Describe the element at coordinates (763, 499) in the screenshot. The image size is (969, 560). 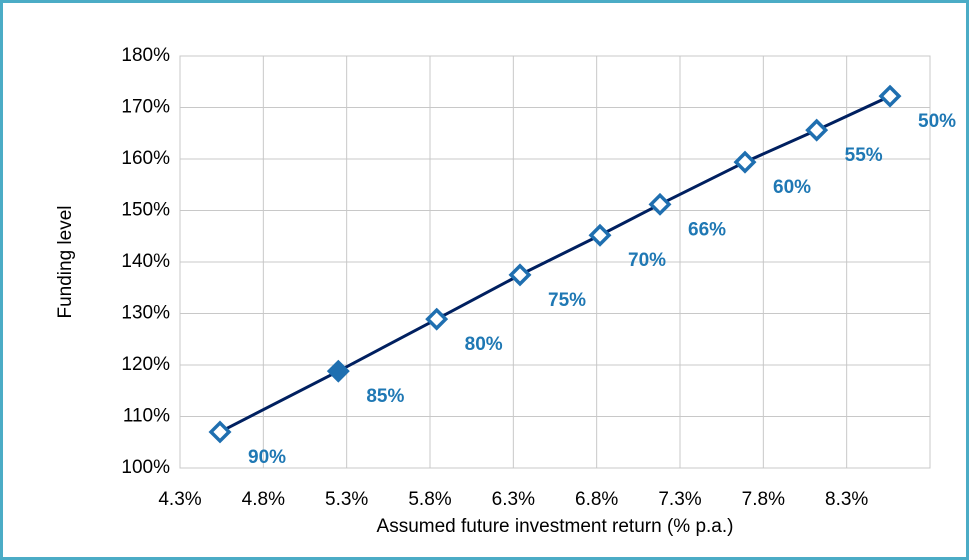
I see `x-tick-label: 7.8%` at that location.